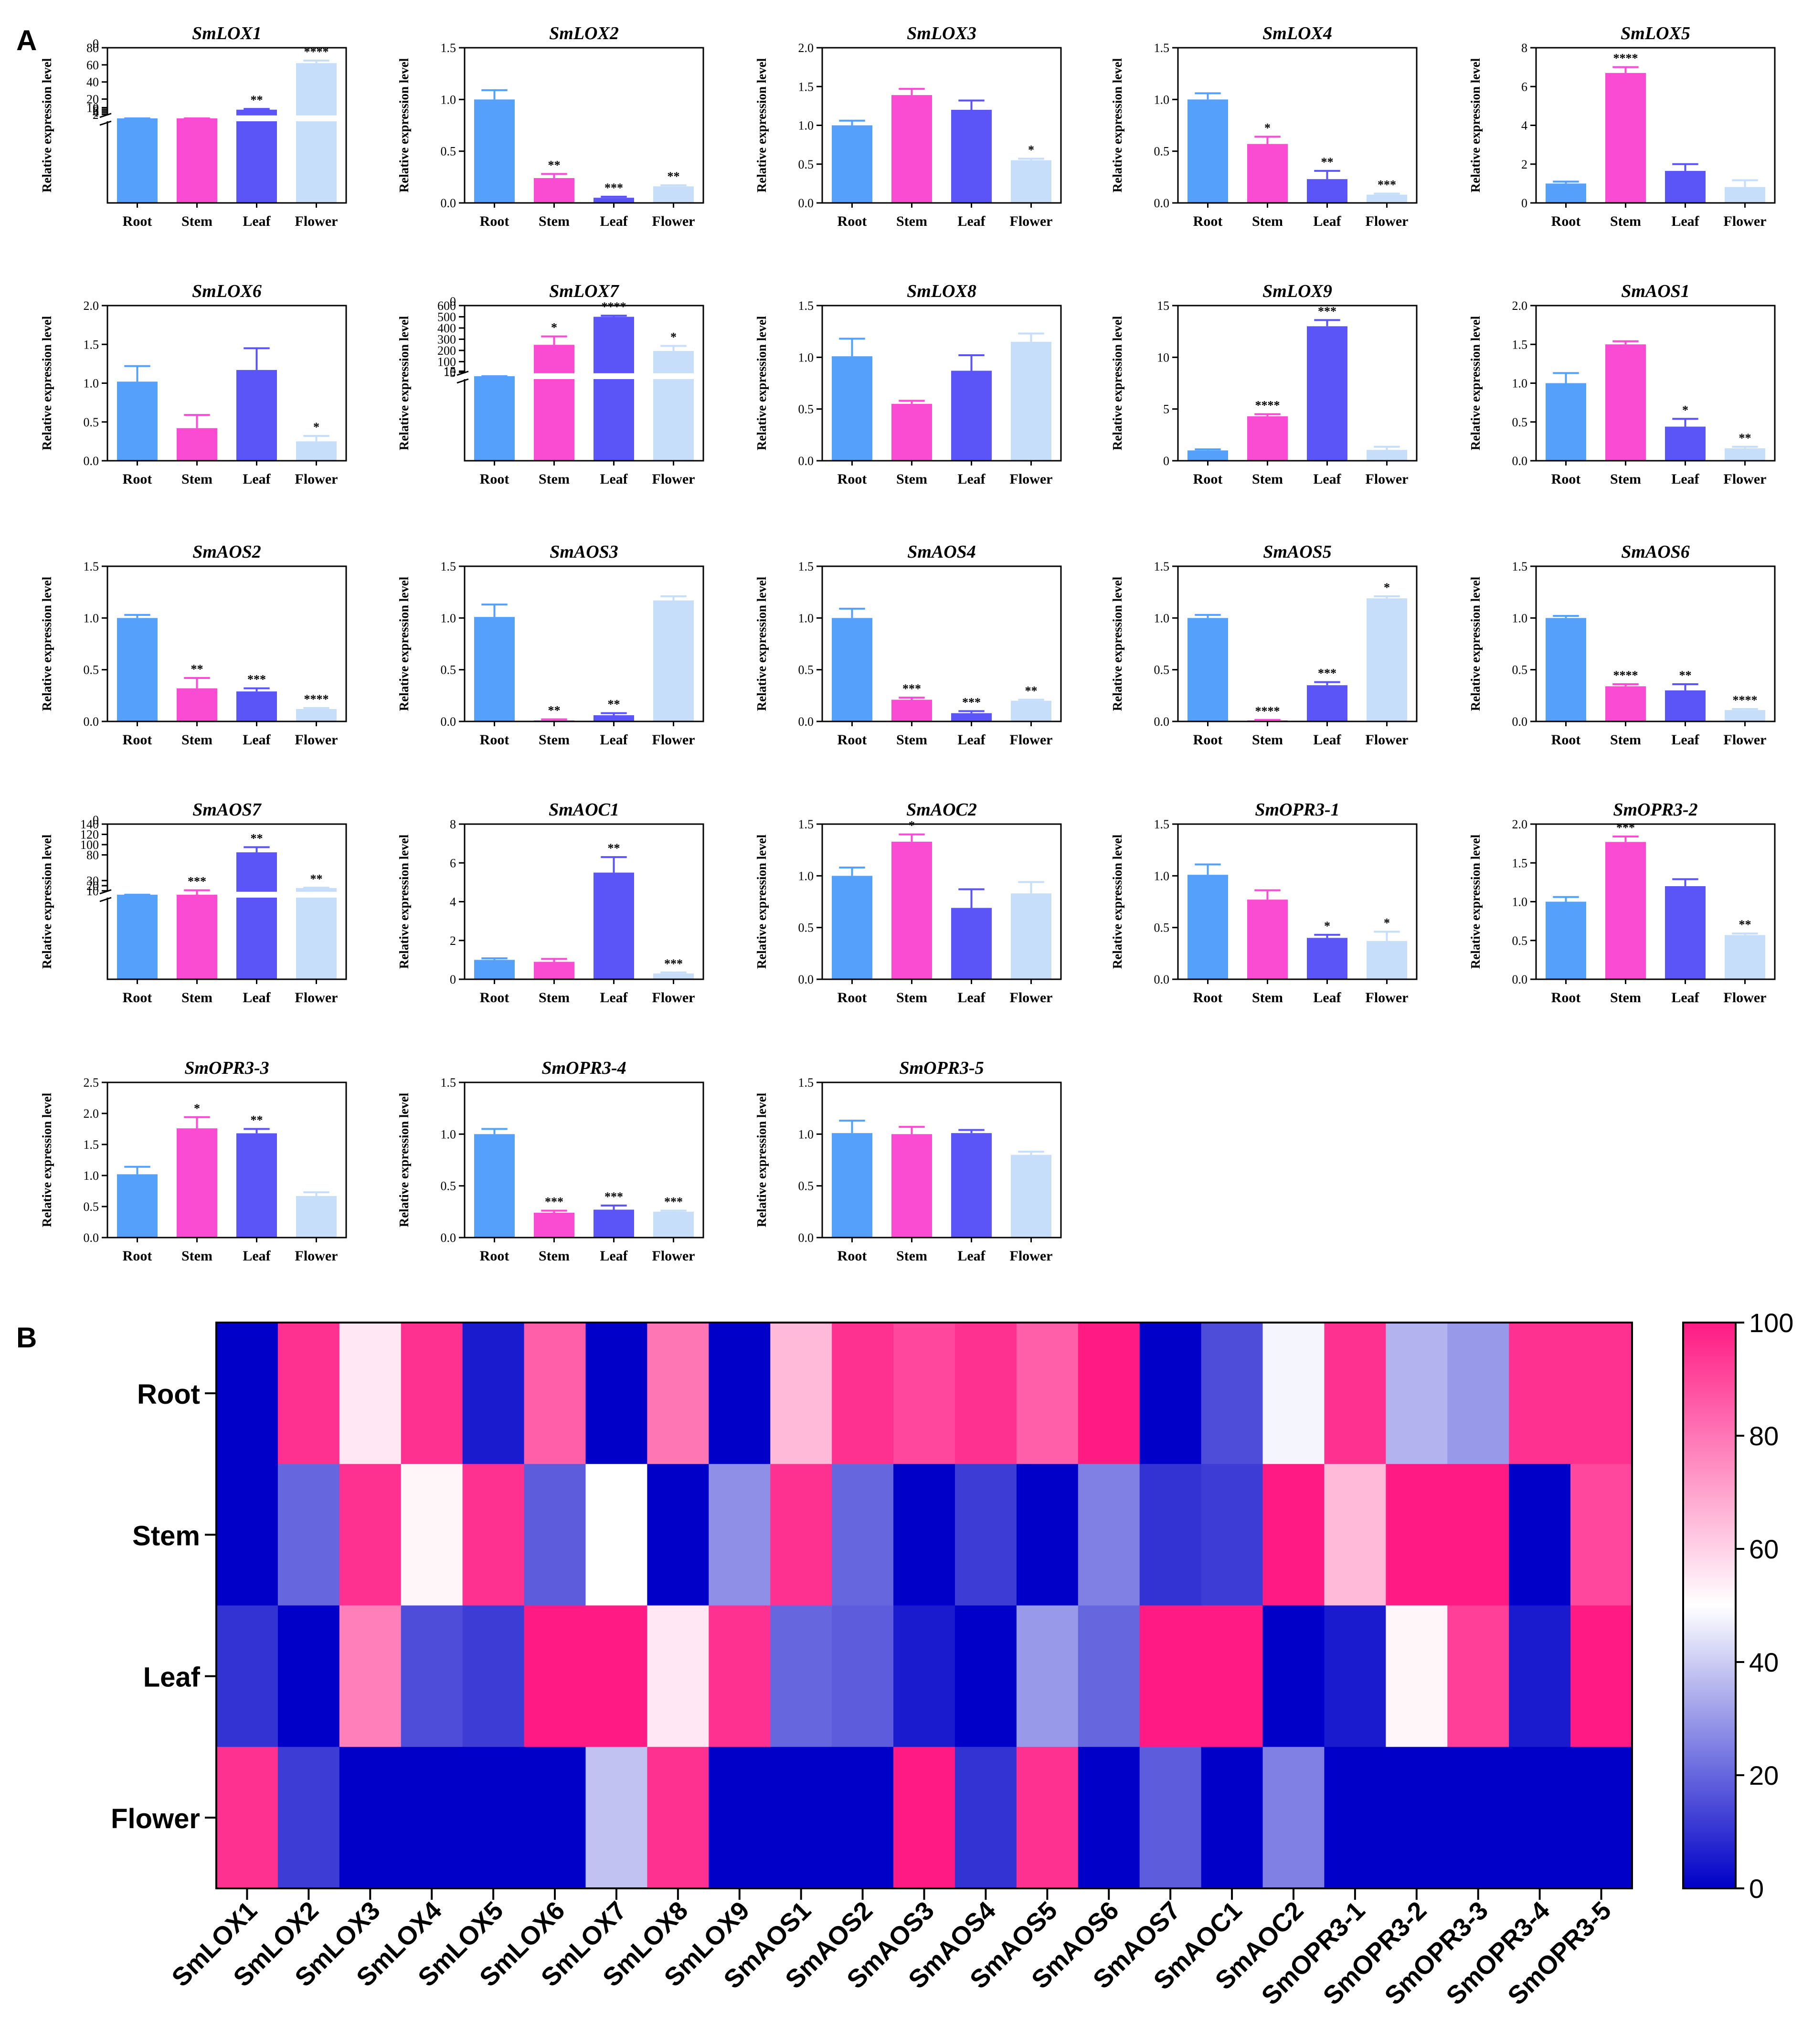  What do you see at coordinates (1524, 126) in the screenshot?
I see `y-tick-label: 4` at bounding box center [1524, 126].